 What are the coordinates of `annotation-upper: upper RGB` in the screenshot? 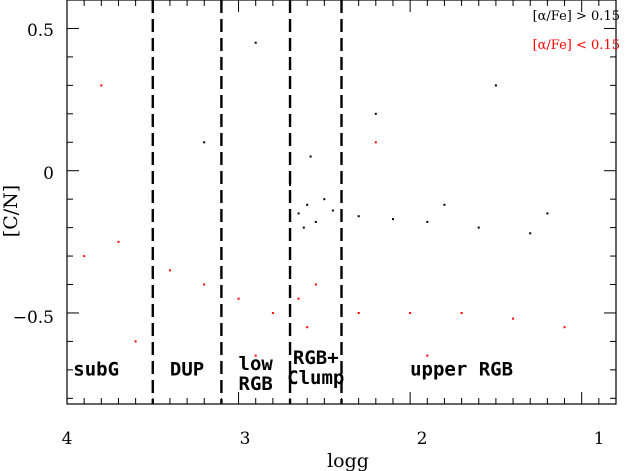 It's located at (461, 370).